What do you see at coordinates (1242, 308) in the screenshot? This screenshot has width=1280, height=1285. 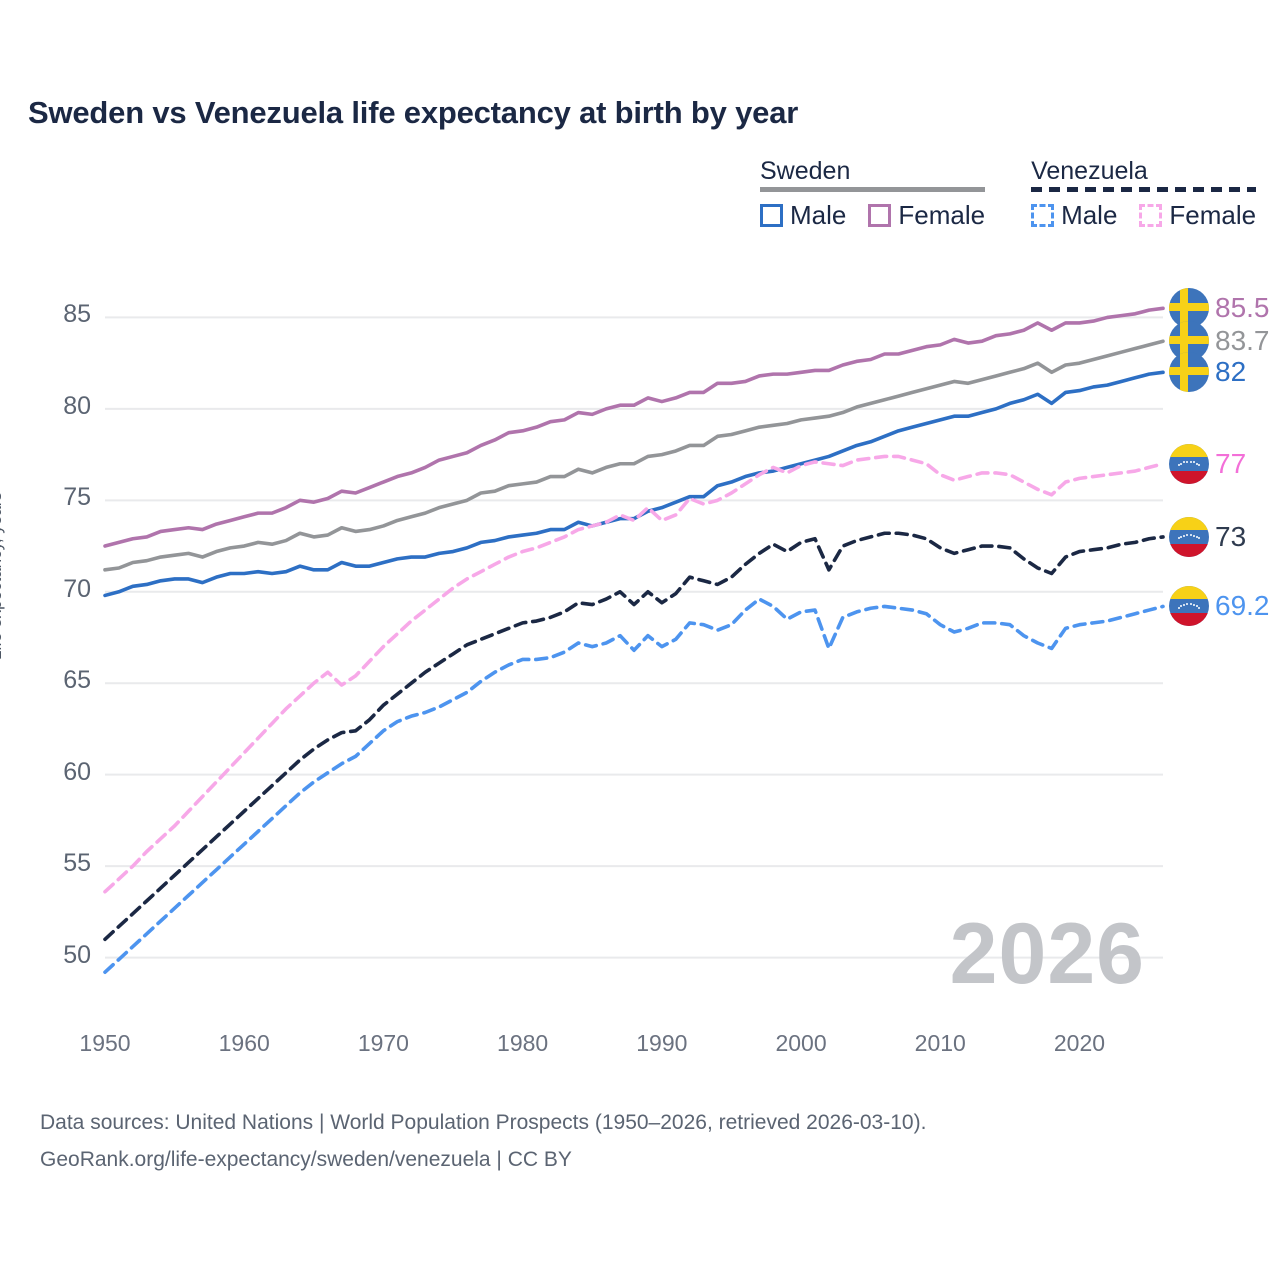 I see `end-label-value: 85.5` at bounding box center [1242, 308].